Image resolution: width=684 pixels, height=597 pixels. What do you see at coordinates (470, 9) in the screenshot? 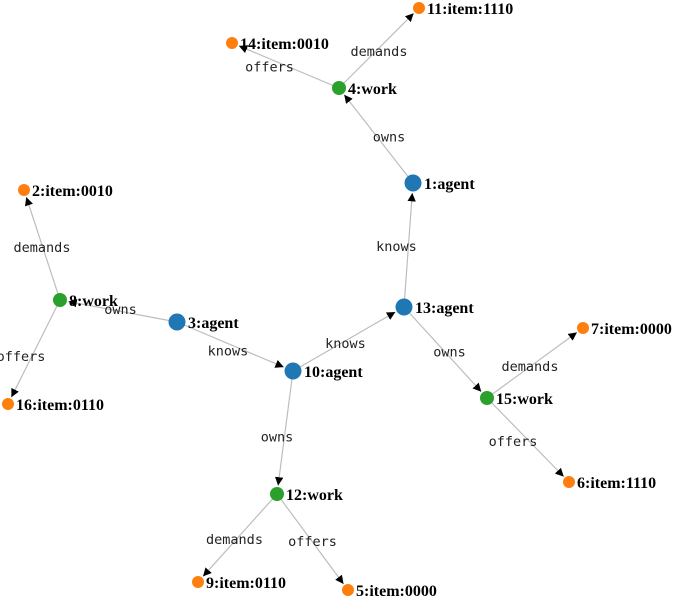
I see `node-label: 11:item:1110` at bounding box center [470, 9].